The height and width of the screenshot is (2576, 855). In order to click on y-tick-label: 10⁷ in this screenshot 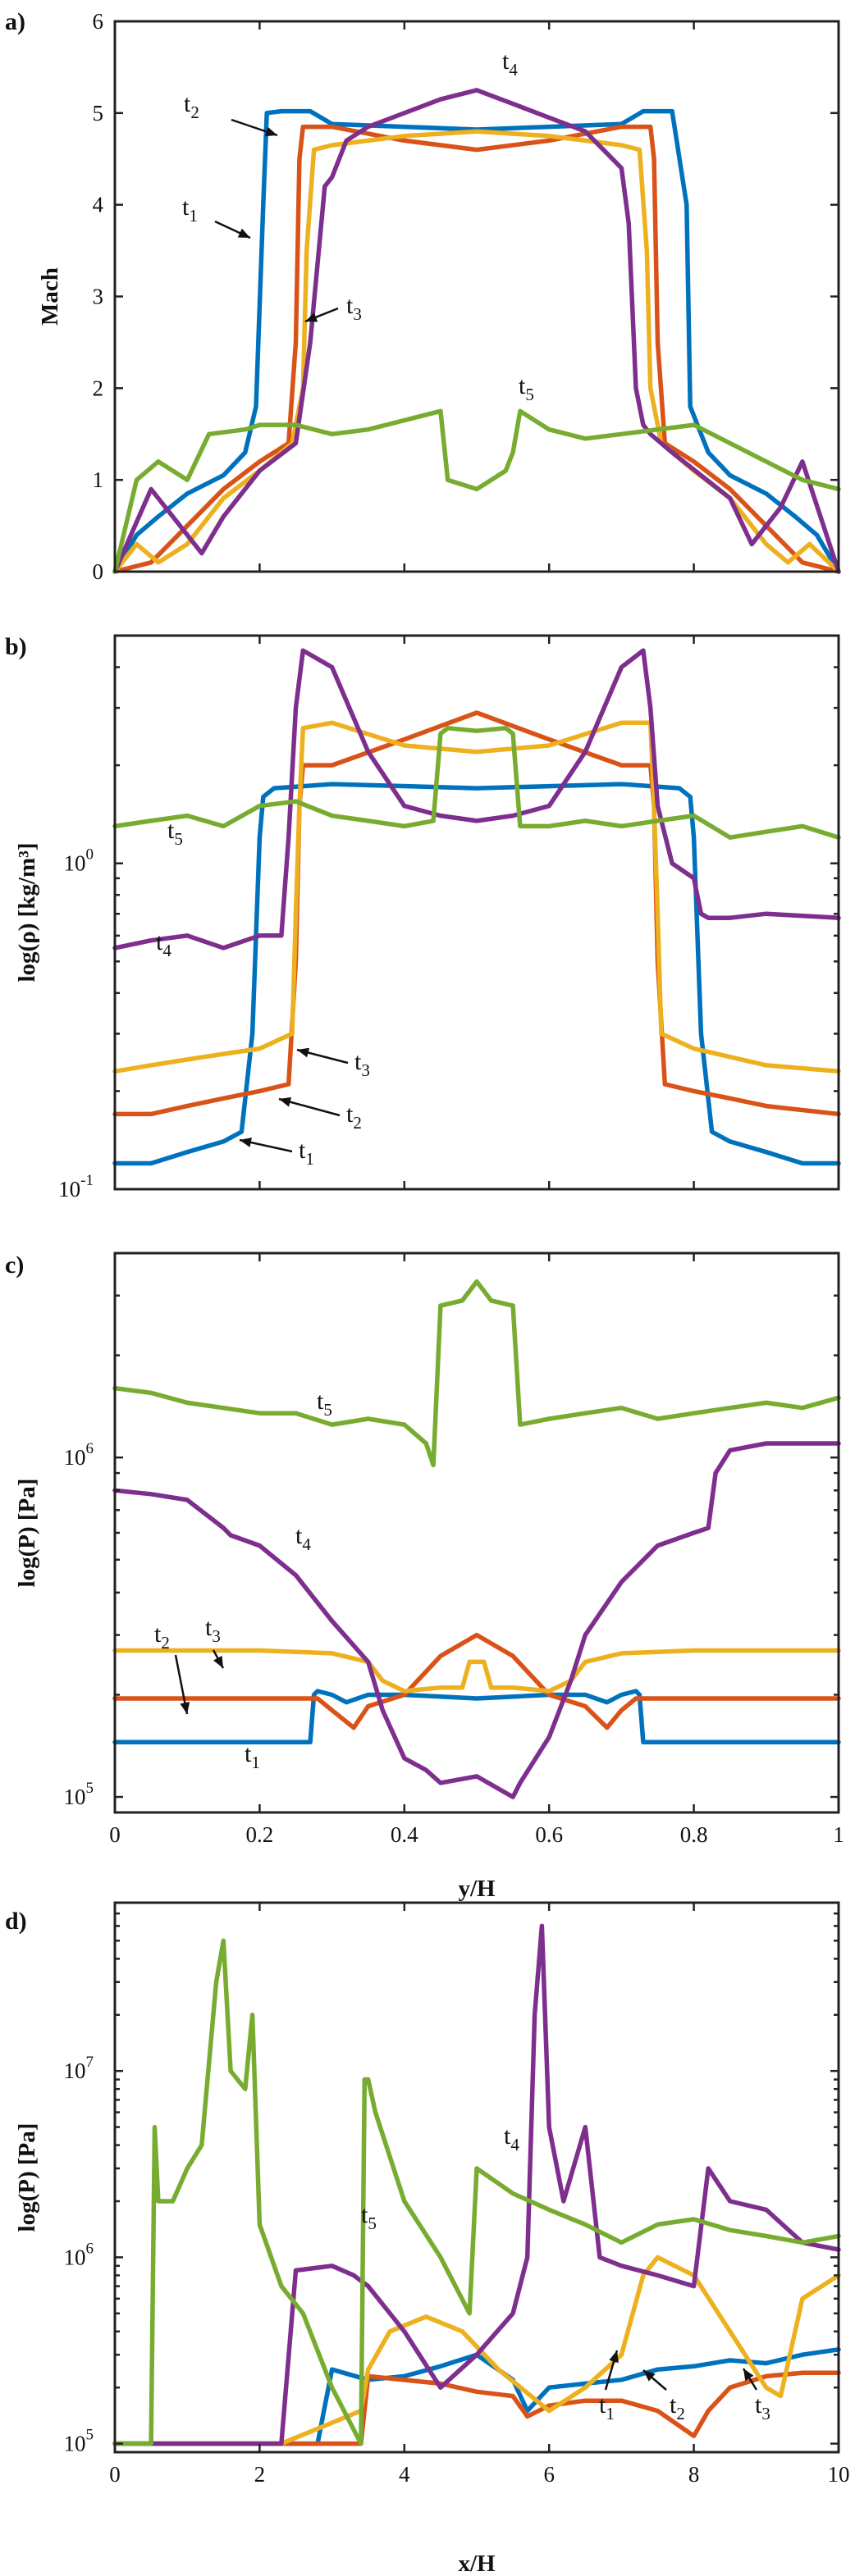, I will do `click(79, 2068)`.